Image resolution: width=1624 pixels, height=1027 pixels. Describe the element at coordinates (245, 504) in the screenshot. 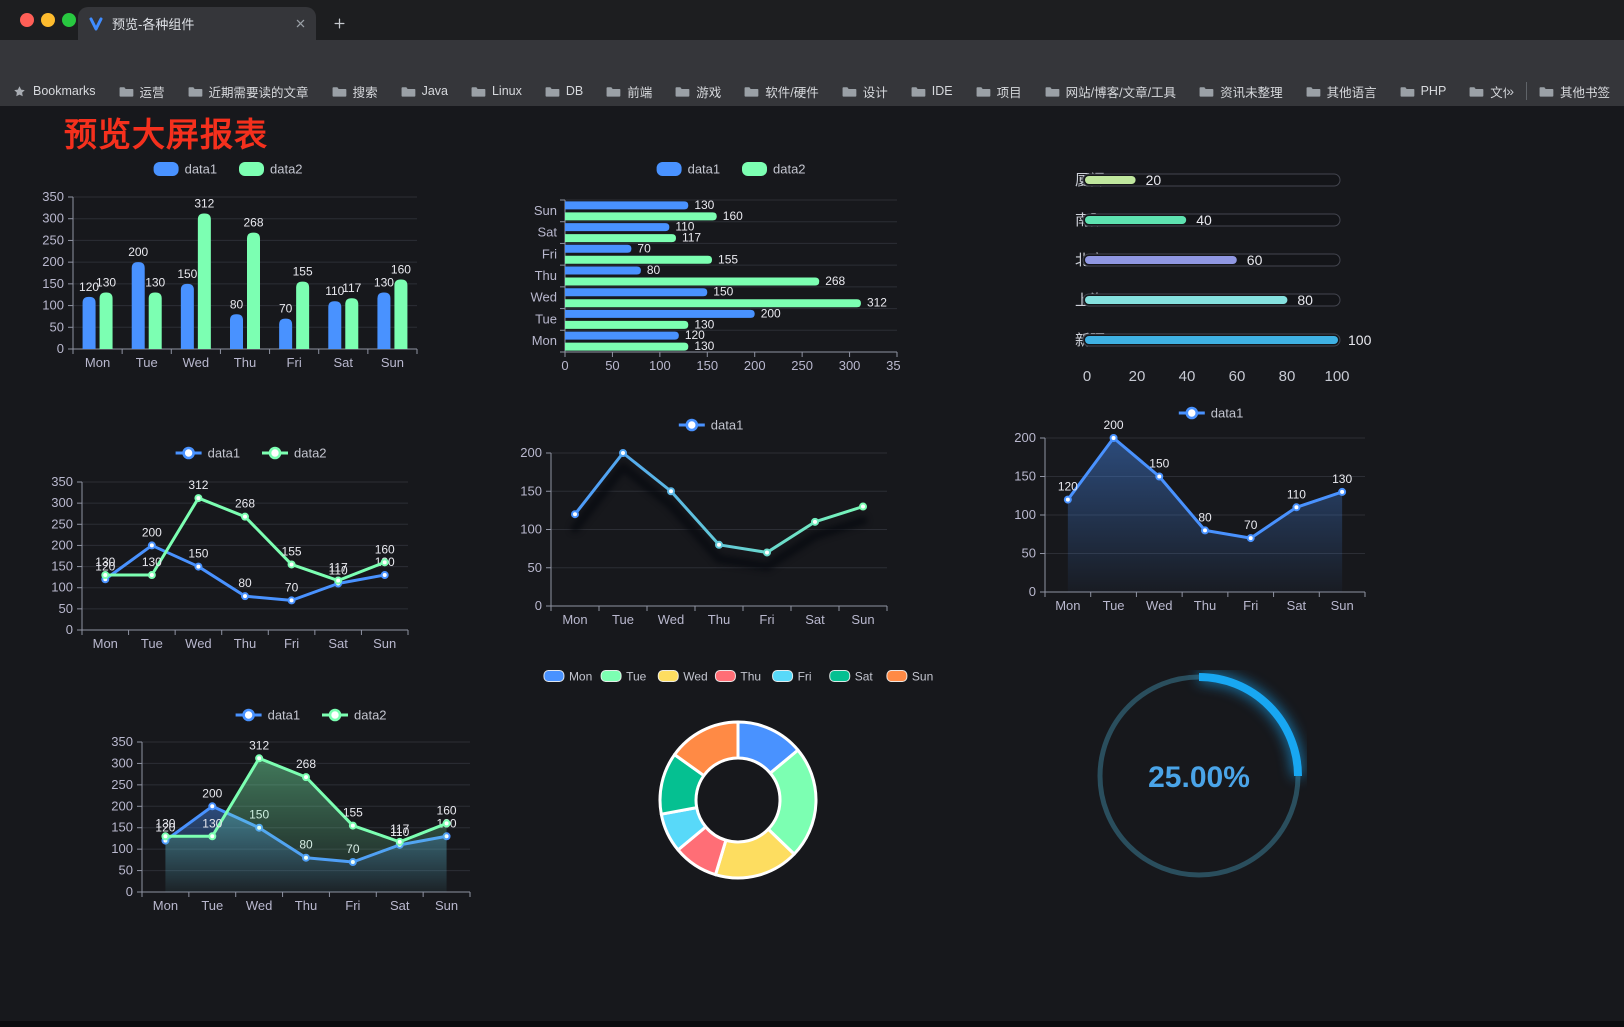

I see `svg-text: 268` at that location.